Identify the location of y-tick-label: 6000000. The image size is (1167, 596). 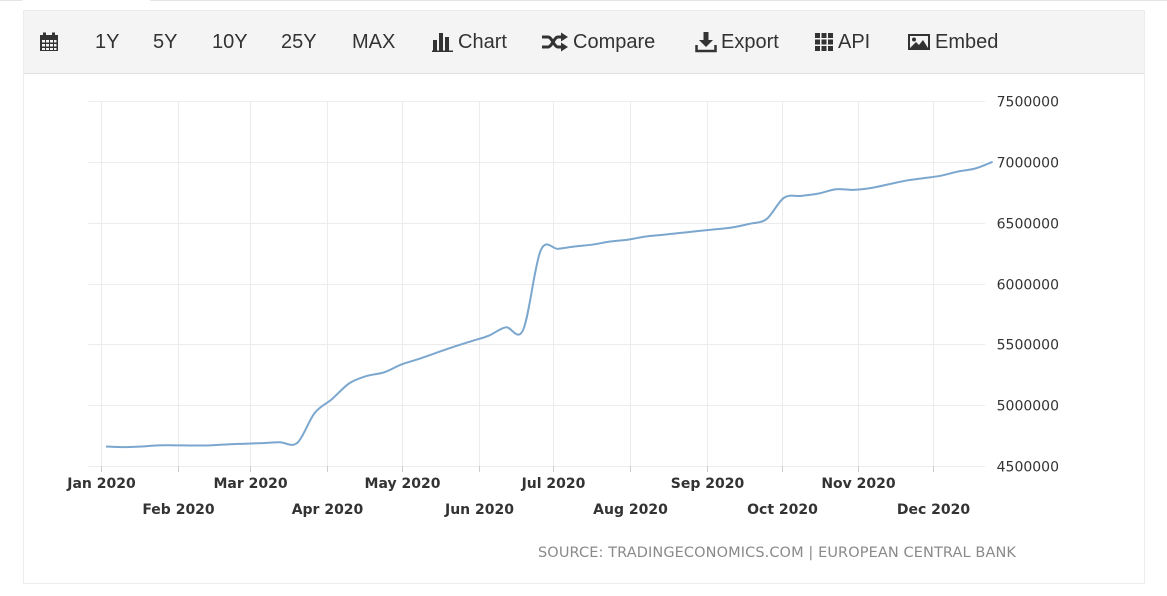
(1028, 286).